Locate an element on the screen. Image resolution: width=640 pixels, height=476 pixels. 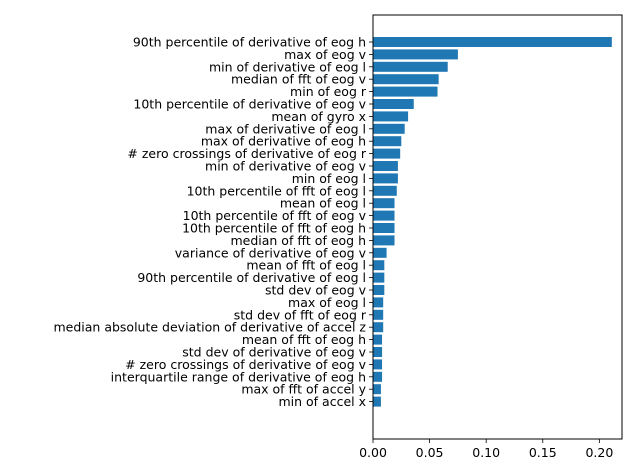
category-label: max of derivative of eog l is located at coordinates (285, 128).